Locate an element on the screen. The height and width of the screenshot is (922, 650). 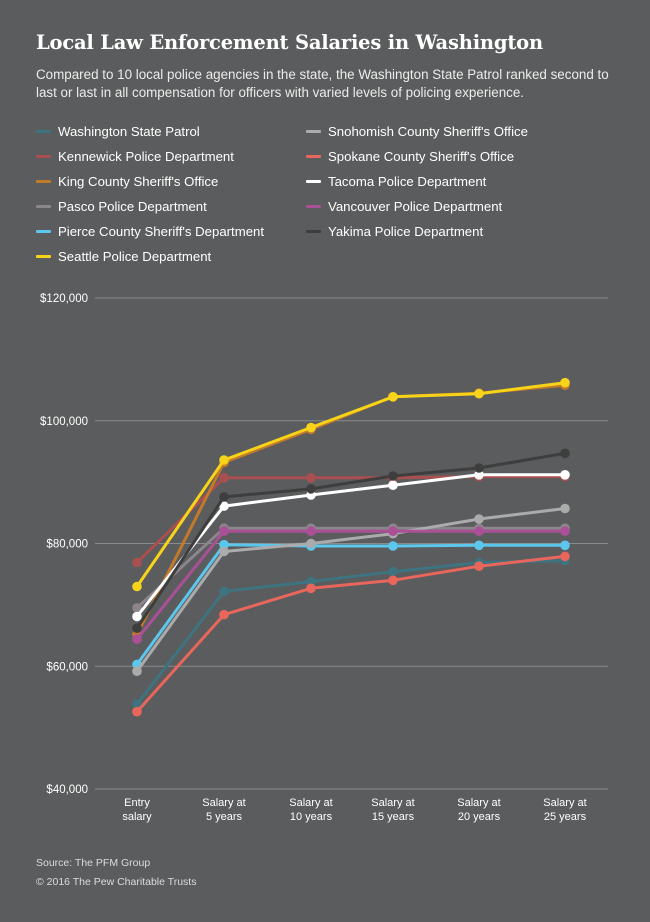
x-tick-label: Salary at 25 years is located at coordinates (564, 810).